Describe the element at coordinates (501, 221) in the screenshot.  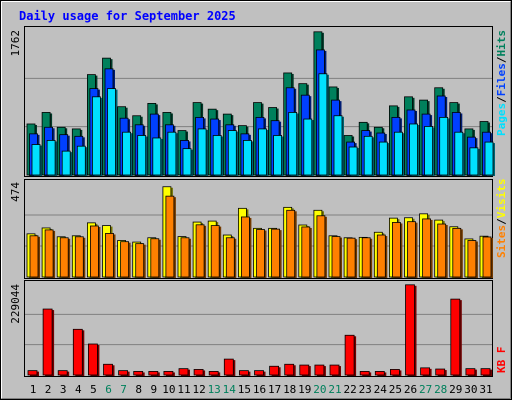
I see `legend-sep-3: /` at that location.